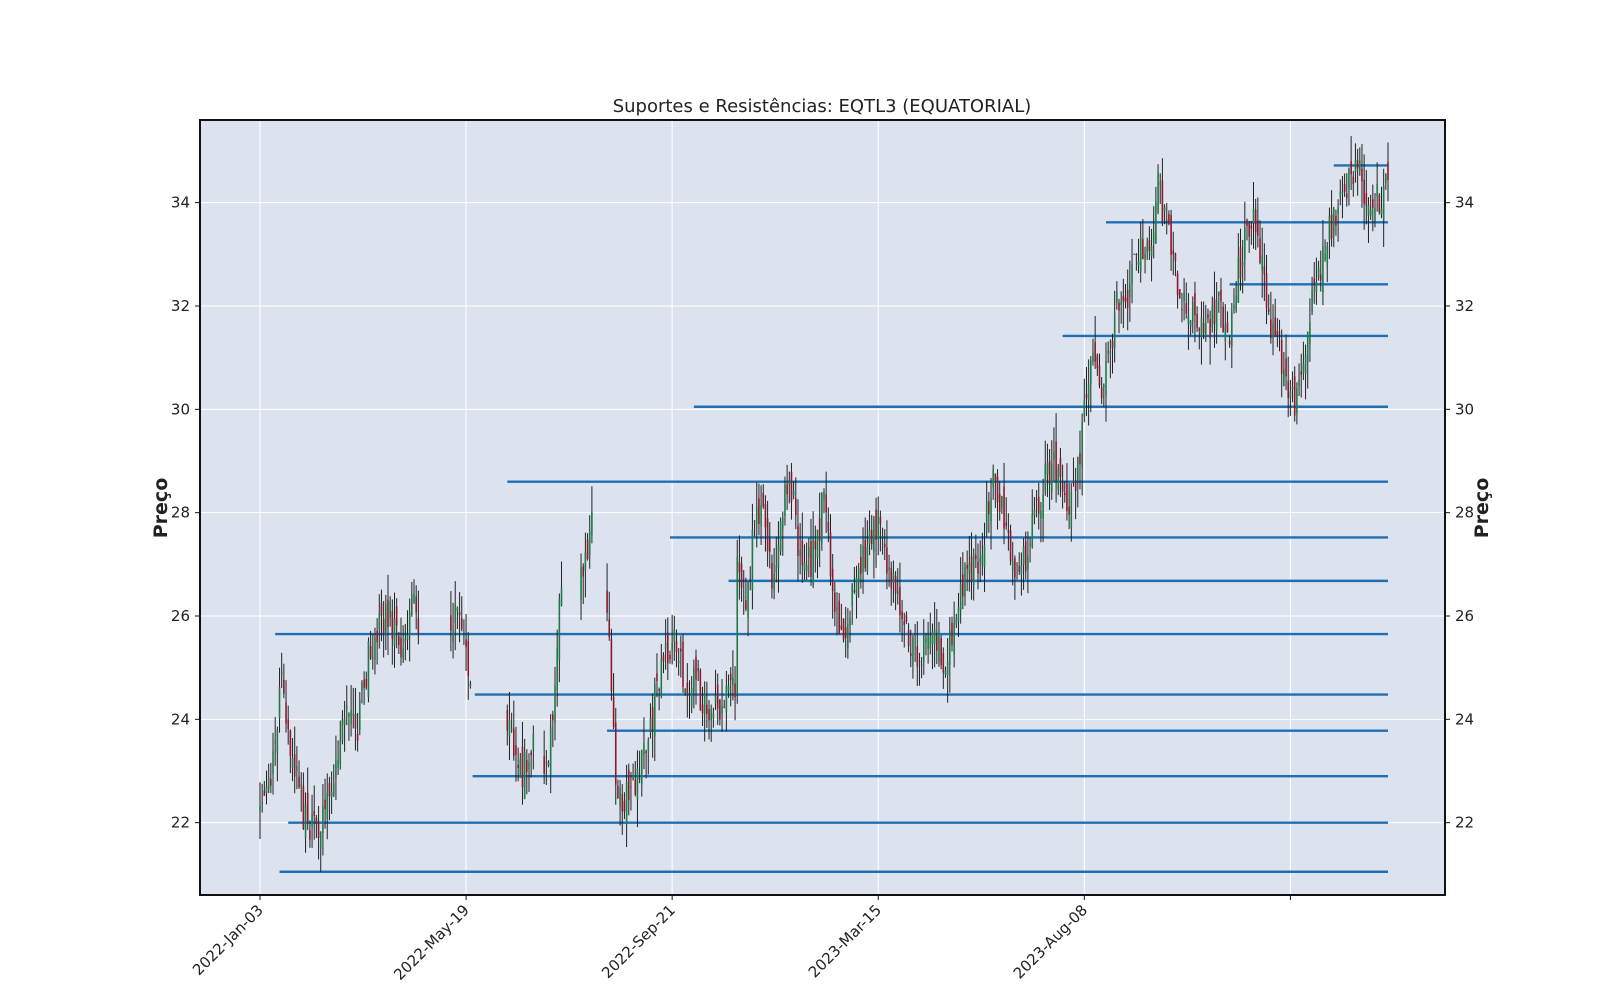 Image resolution: width=1600 pixels, height=1000 pixels. Describe the element at coordinates (1464, 719) in the screenshot. I see `y-tick-label-right: 24` at that location.